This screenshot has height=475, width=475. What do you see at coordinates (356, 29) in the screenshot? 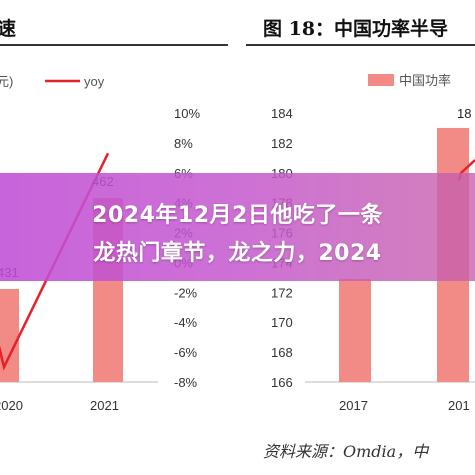
I see `right-figure-title: 图 18：中国功率半导` at bounding box center [356, 29].